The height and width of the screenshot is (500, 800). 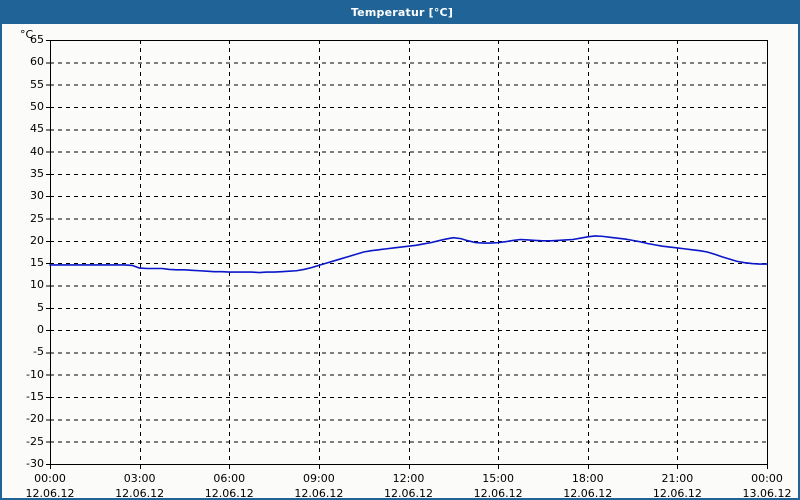 What do you see at coordinates (498, 478) in the screenshot?
I see `x-axis-tick-time: 15:00` at bounding box center [498, 478].